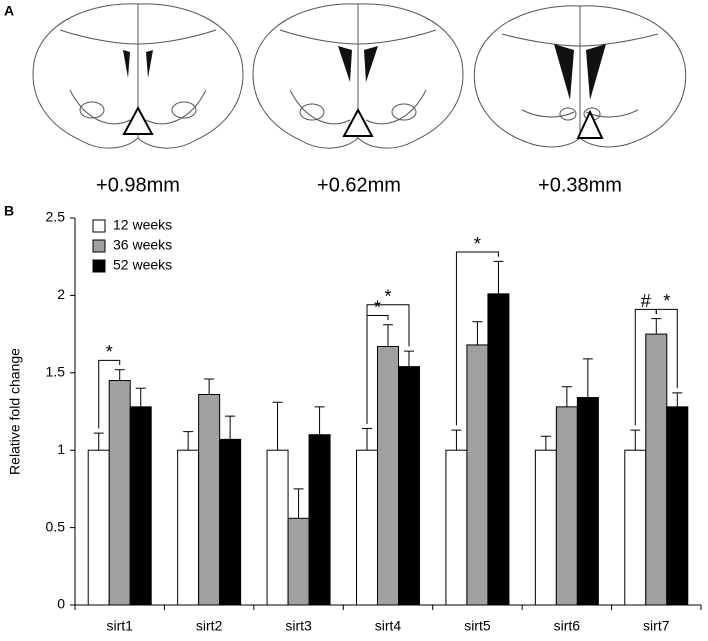  What do you see at coordinates (567, 626) in the screenshot?
I see `x-tick-label: sirt6` at bounding box center [567, 626].